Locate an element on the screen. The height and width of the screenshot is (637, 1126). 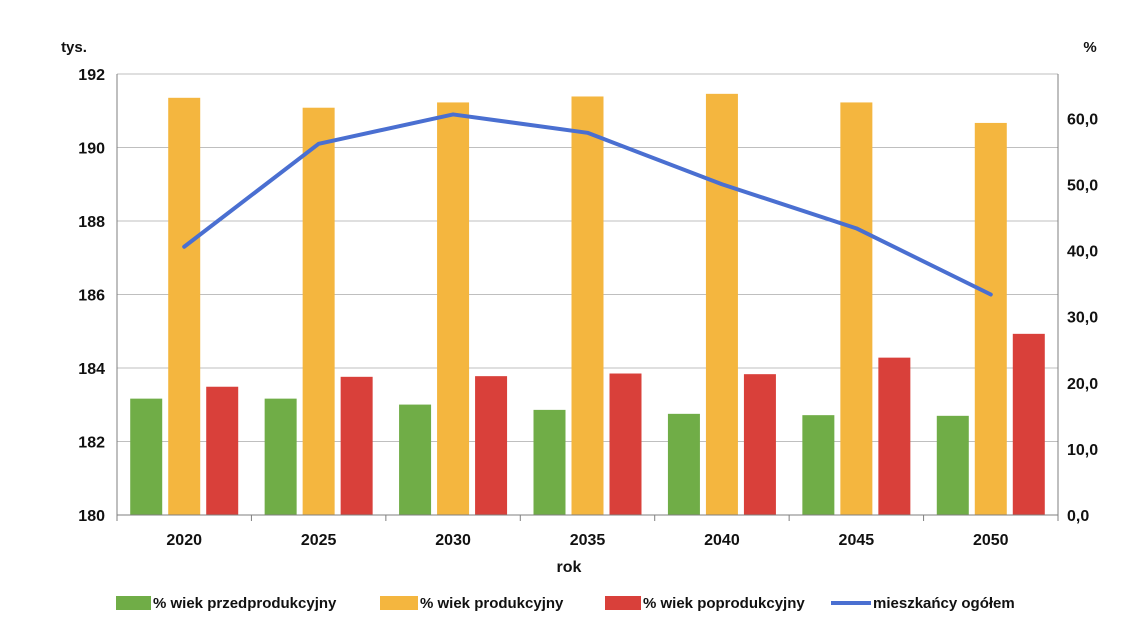
x-tick-label: 2020 is located at coordinates (184, 540).